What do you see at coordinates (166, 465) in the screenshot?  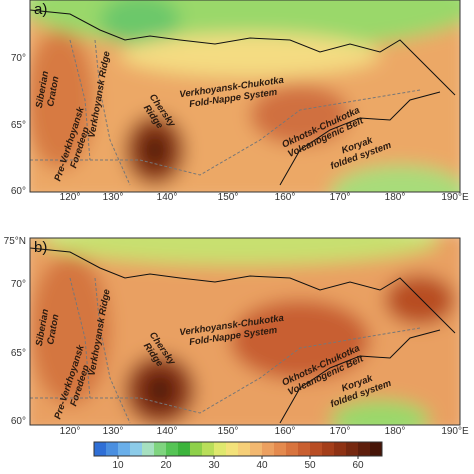 I see `colorbar-tick-label: 20` at bounding box center [166, 465].